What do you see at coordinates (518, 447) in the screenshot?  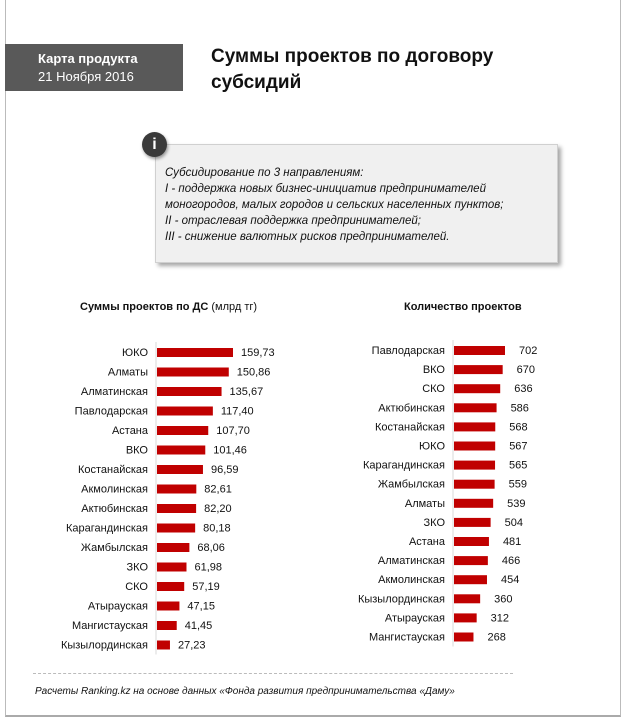 I see `data-label: 567` at bounding box center [518, 447].